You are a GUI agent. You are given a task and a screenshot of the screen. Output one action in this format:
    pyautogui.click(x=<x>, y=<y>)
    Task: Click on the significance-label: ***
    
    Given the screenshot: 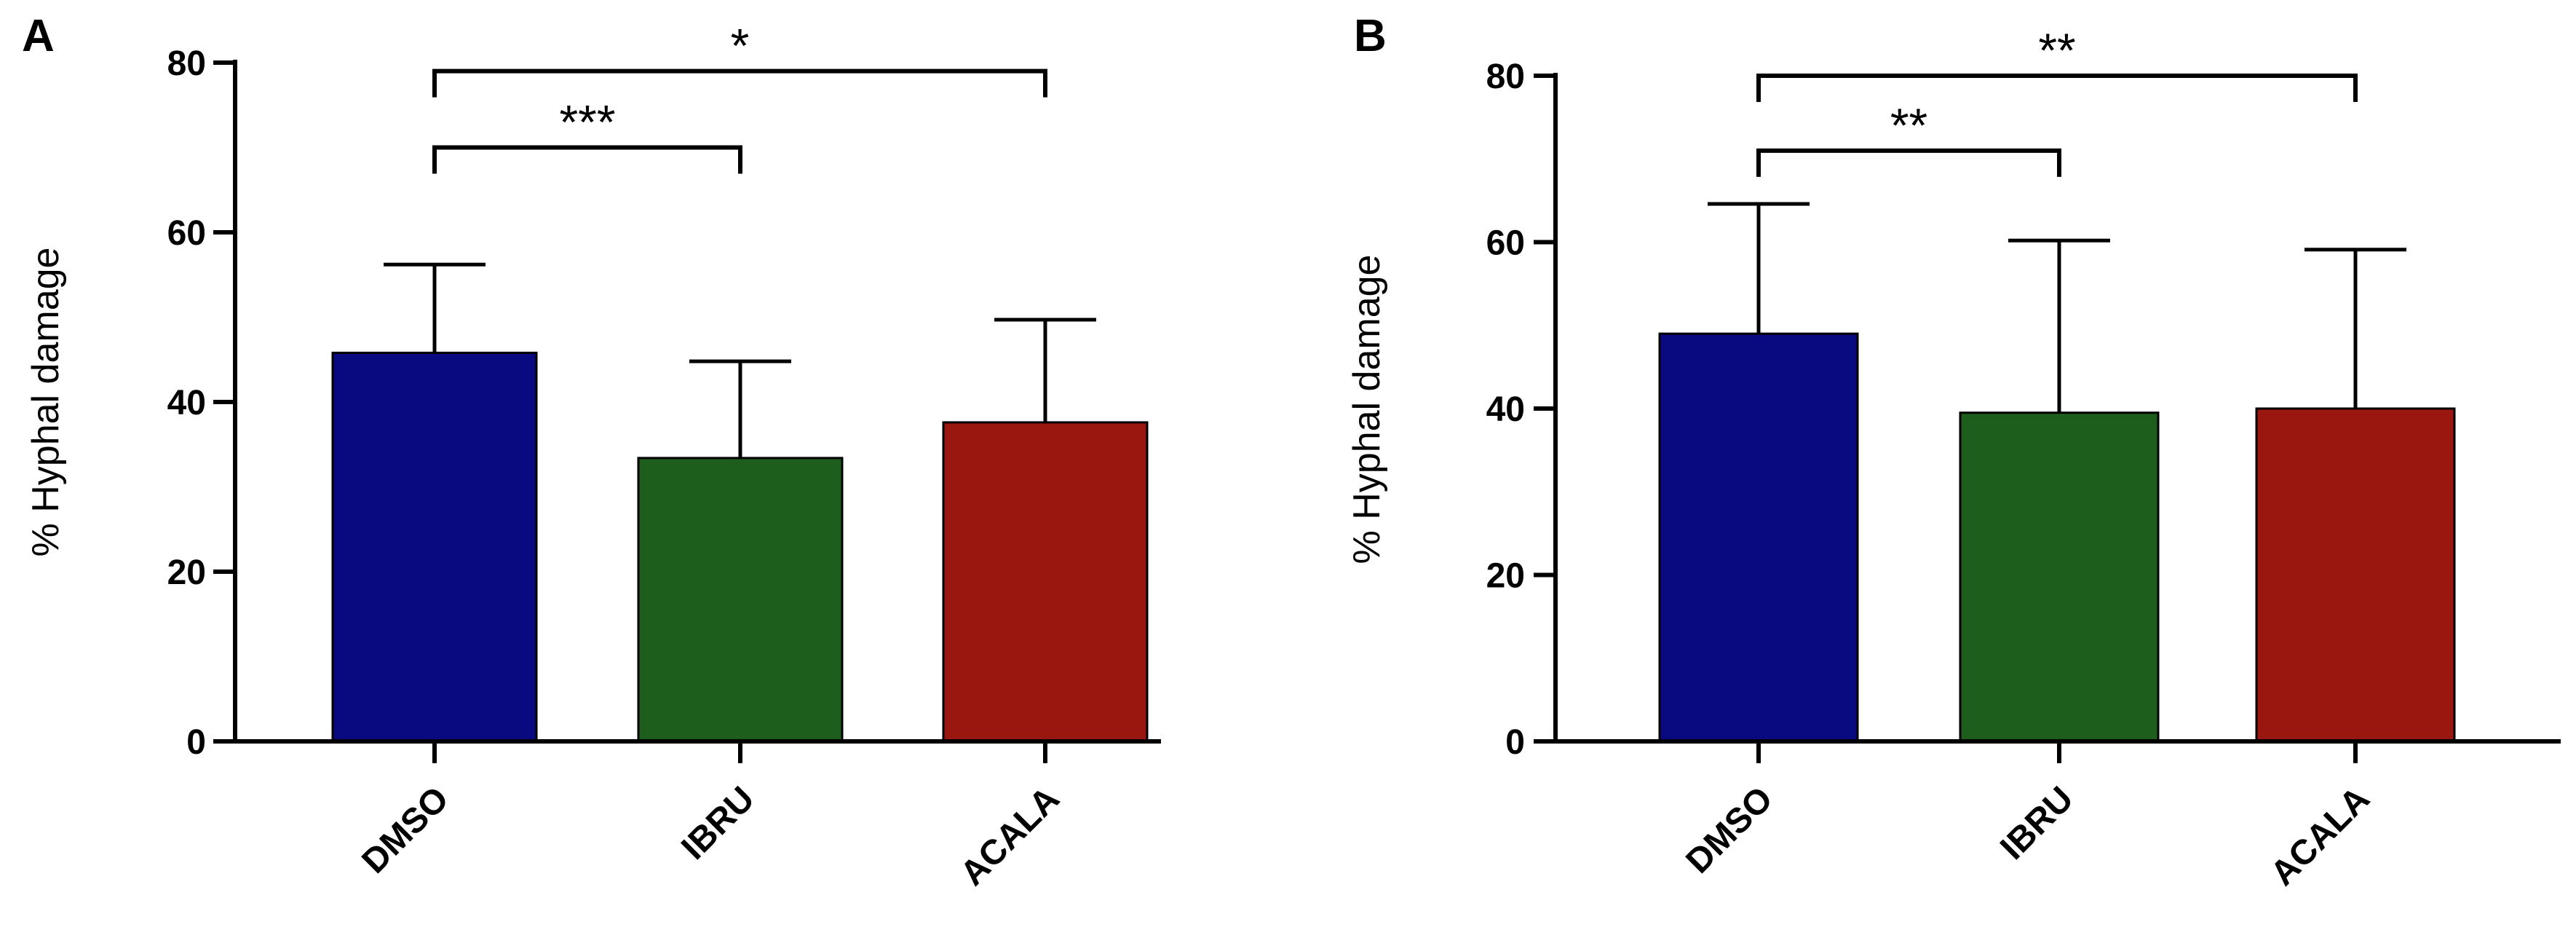 What is the action you would take?
    pyautogui.click(x=587, y=122)
    